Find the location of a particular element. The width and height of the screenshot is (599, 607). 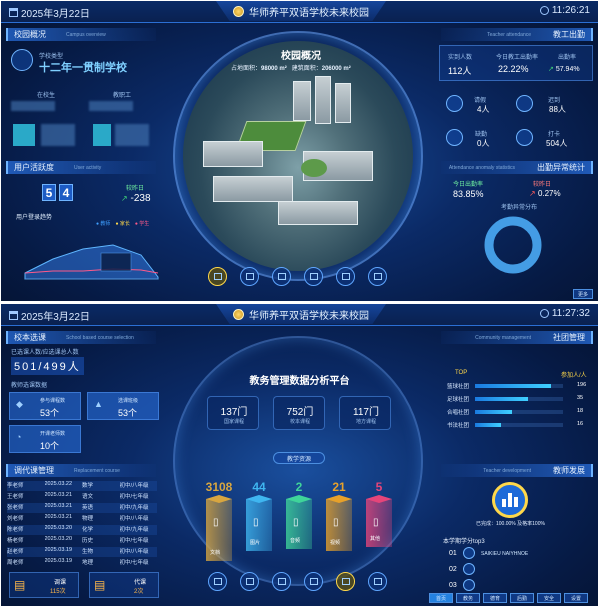

club-name: 书法社团 is located at coordinates (458, 426).